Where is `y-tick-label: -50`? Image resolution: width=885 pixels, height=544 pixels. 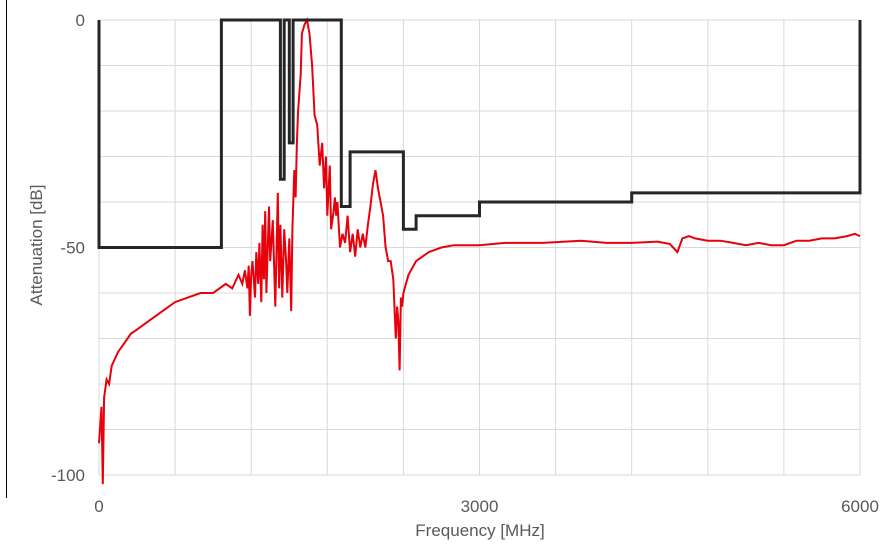 y-tick-label: -50 is located at coordinates (72, 248).